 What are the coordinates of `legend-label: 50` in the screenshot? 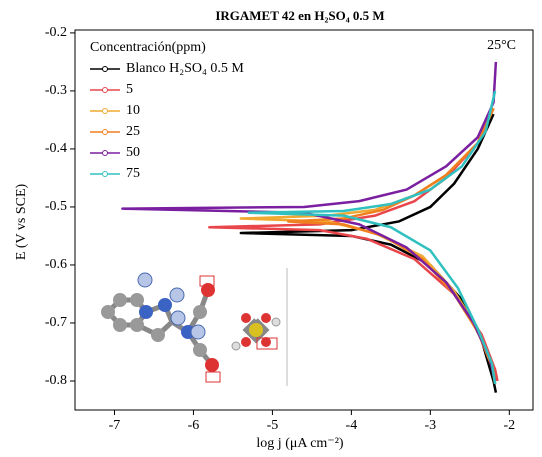 It's located at (133, 152).